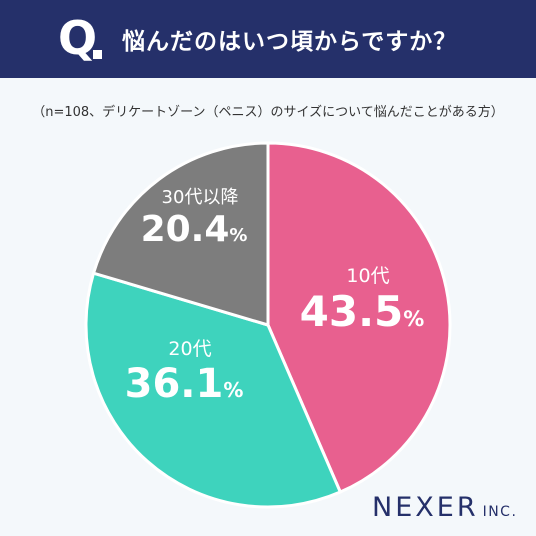  Describe the element at coordinates (367, 276) in the screenshot. I see `slice-category-label: 10代` at that location.